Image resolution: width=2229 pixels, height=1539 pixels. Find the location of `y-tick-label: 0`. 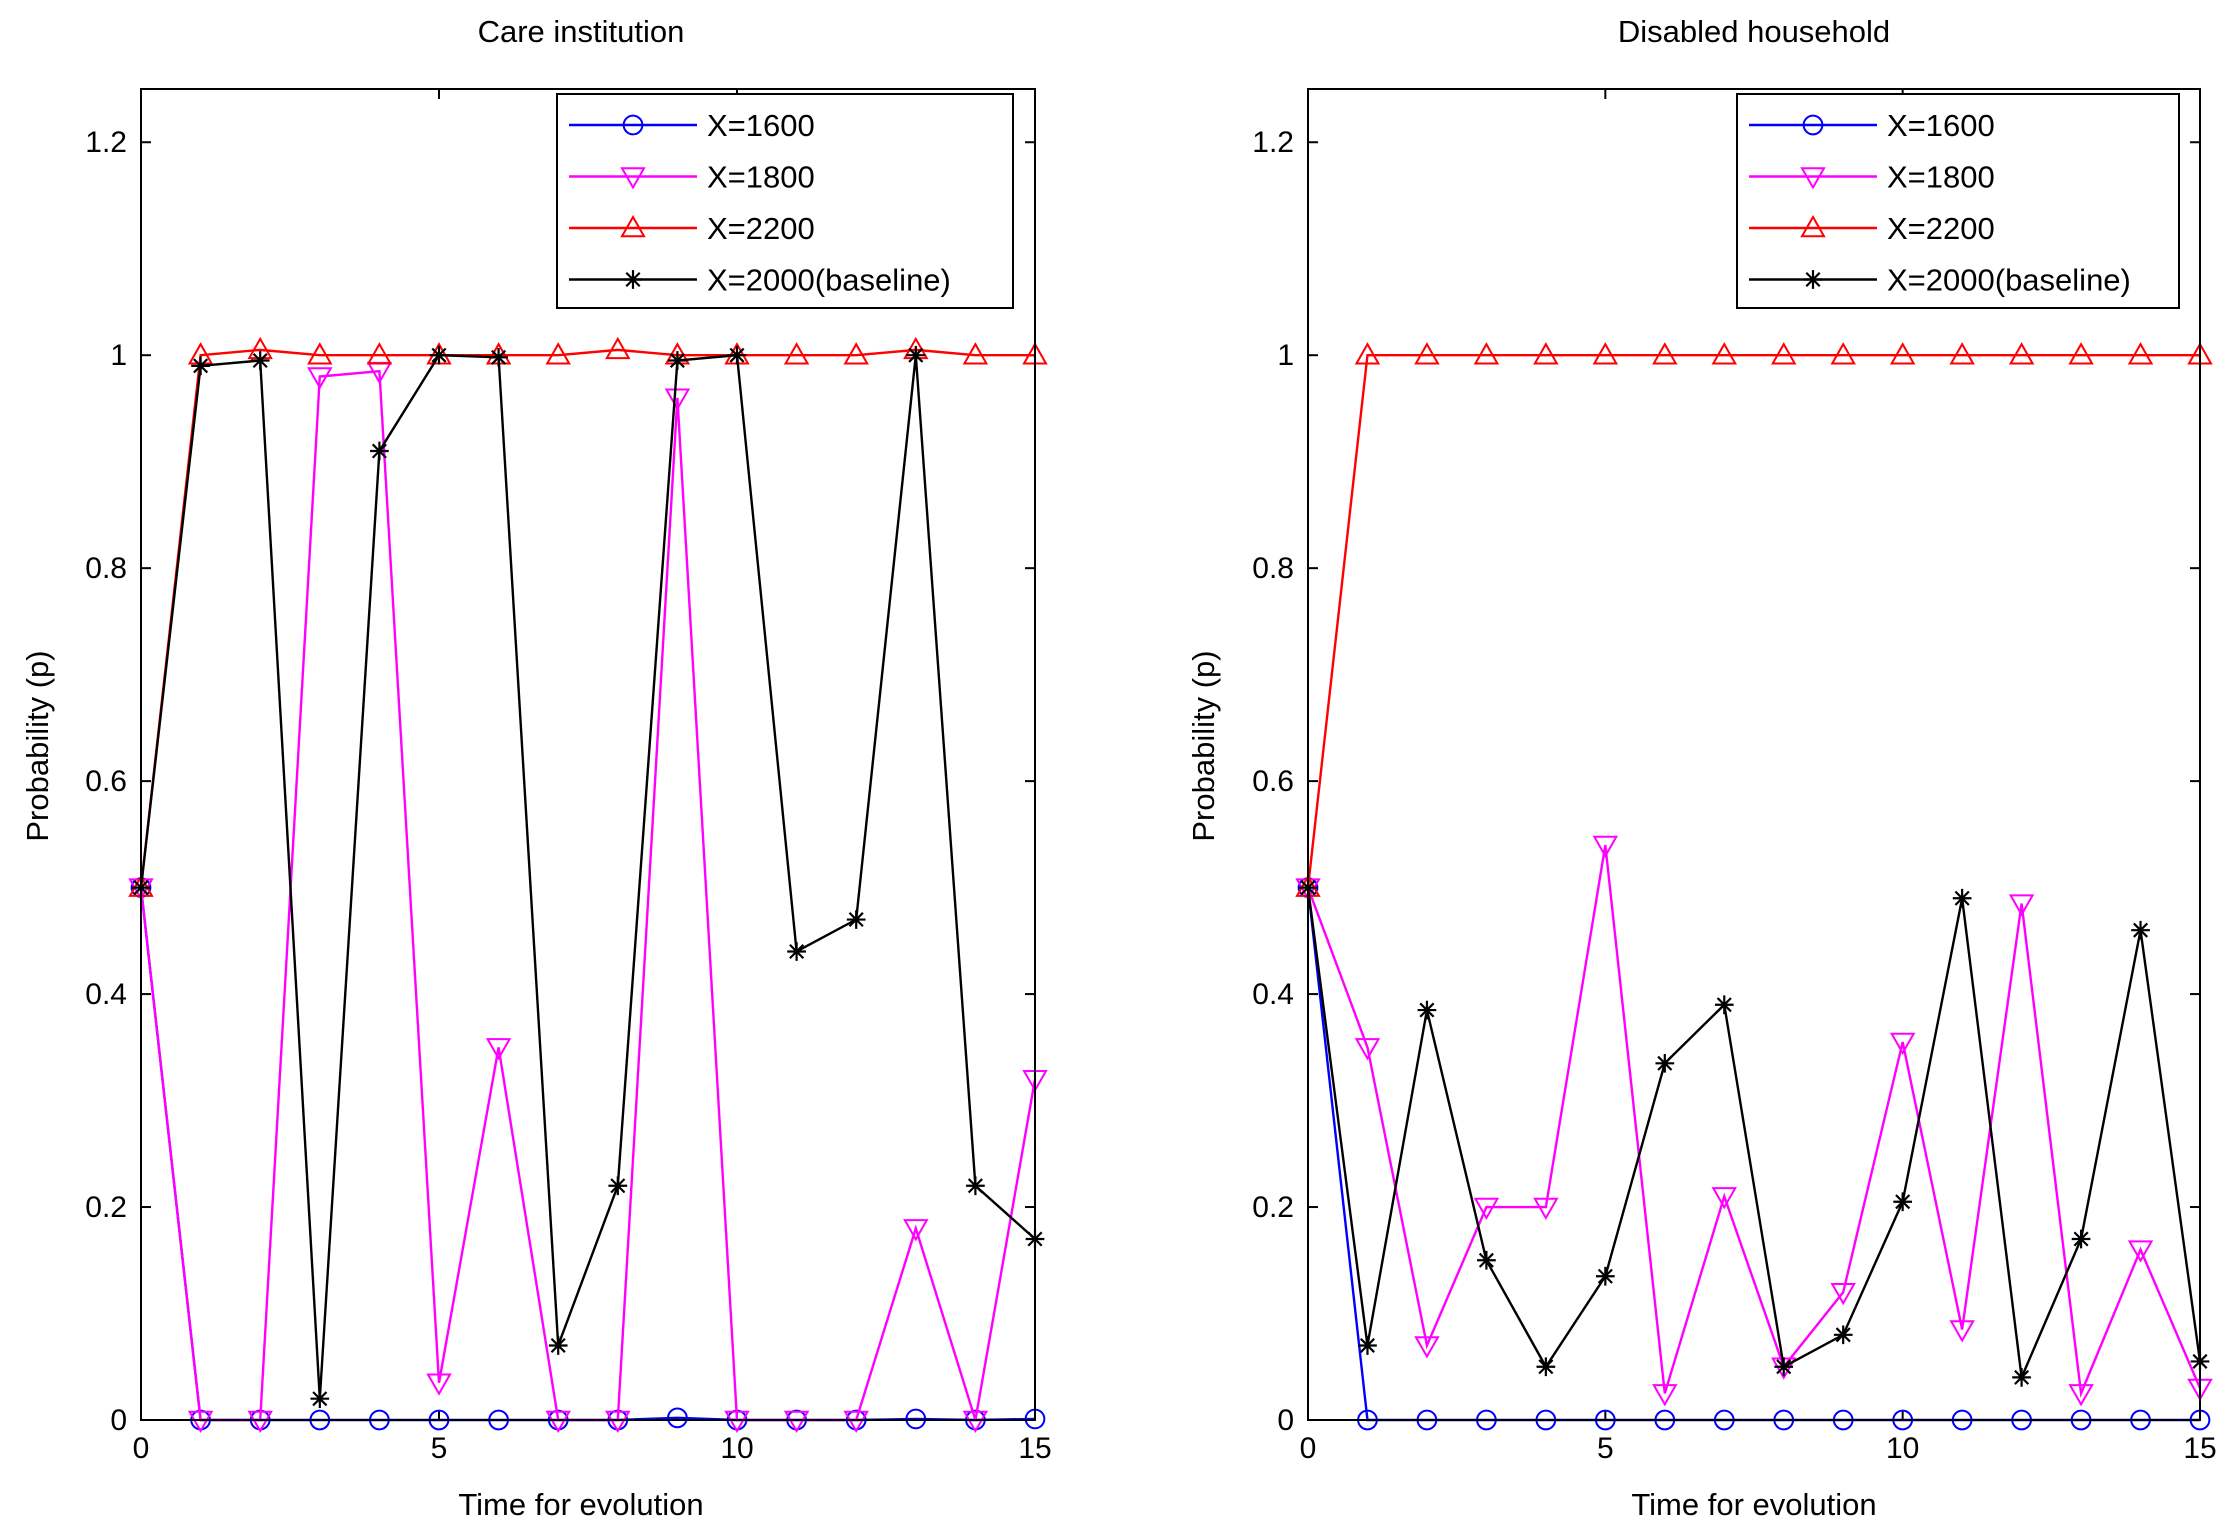

y-tick-label: 0 is located at coordinates (1285, 1420).